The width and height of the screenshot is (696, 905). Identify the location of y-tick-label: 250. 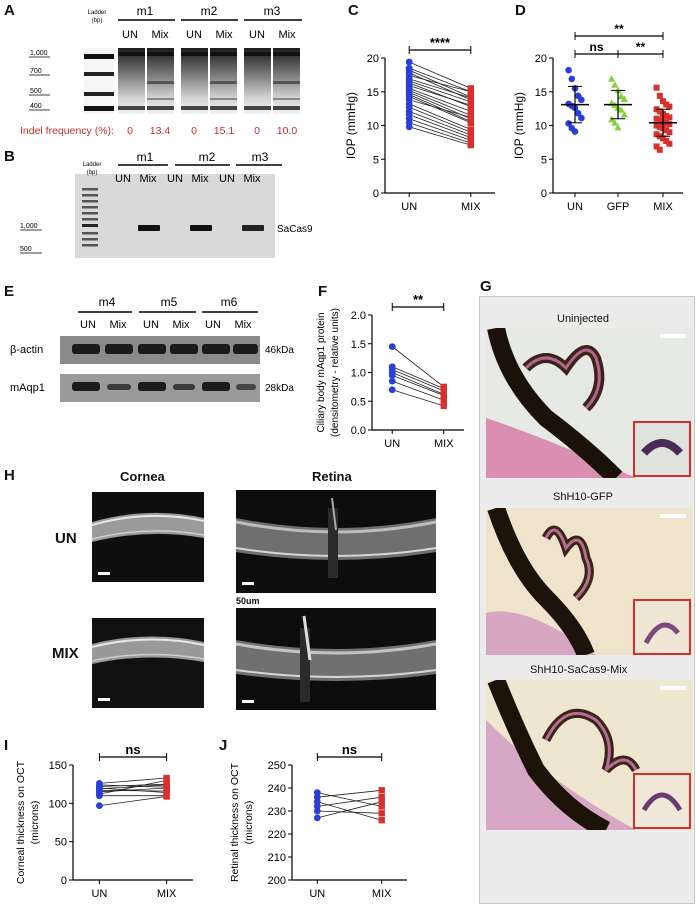
(277, 766).